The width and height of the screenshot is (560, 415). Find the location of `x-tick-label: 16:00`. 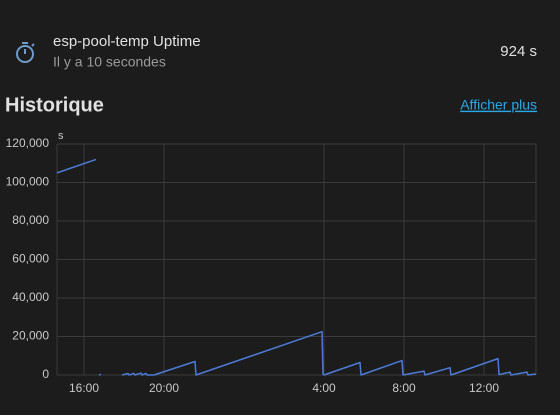

x-tick-label: 16:00 is located at coordinates (84, 388).